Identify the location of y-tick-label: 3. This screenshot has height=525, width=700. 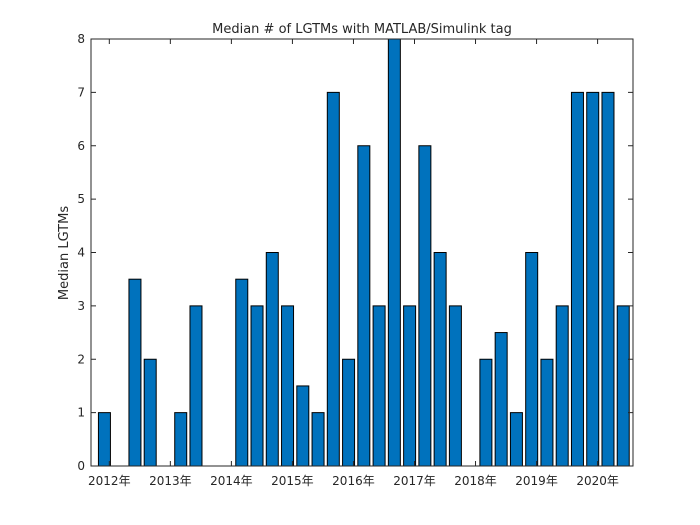
(81, 306).